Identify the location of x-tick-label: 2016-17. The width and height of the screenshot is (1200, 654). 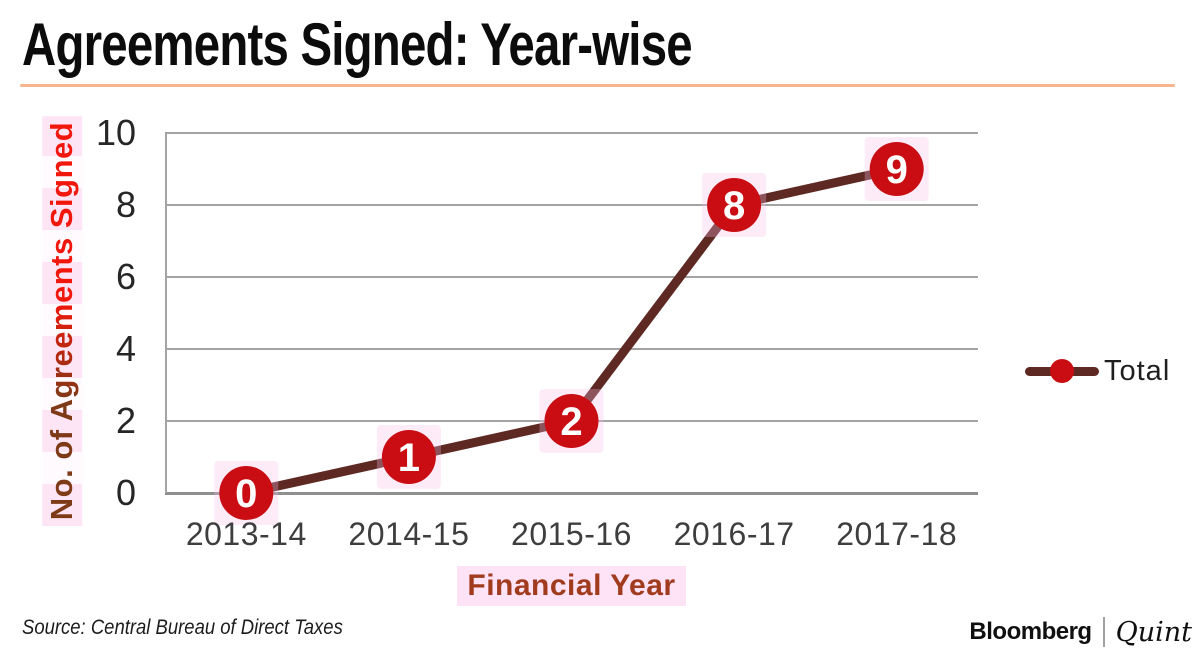
(734, 534).